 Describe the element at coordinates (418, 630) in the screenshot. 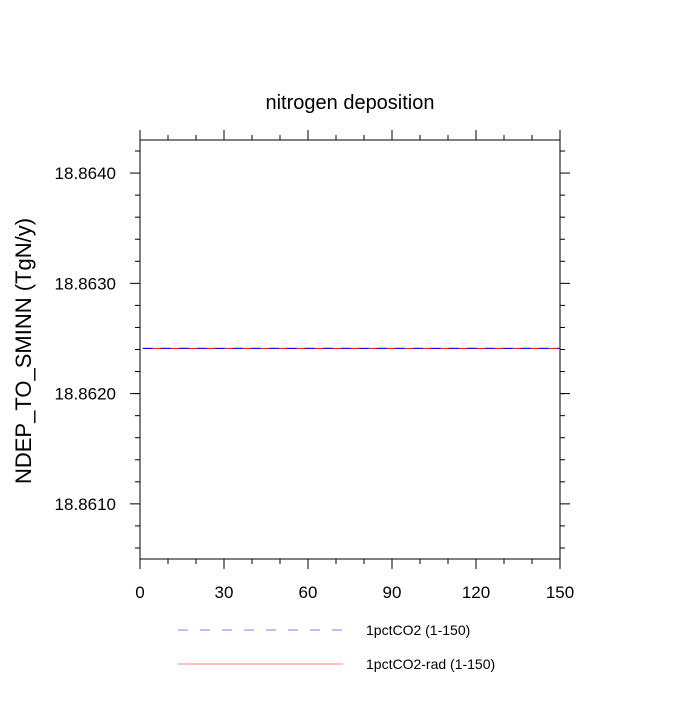

I see `legend-label: 1pctCO2 (1-150)` at that location.